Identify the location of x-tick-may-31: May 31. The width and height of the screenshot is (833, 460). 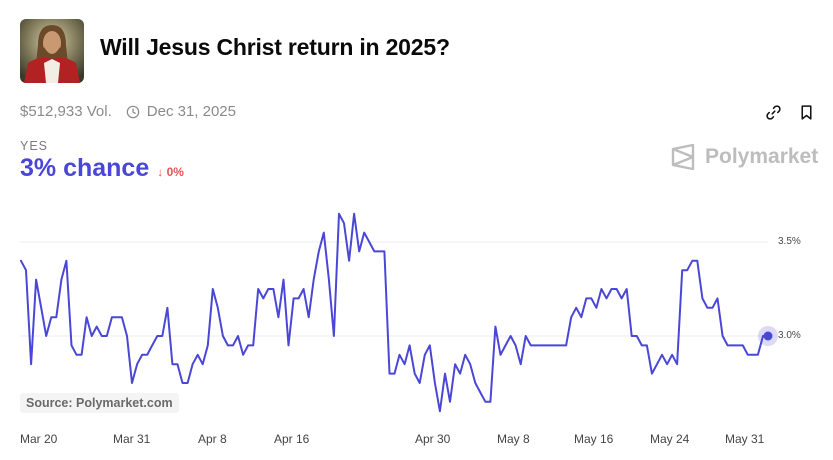
(745, 439).